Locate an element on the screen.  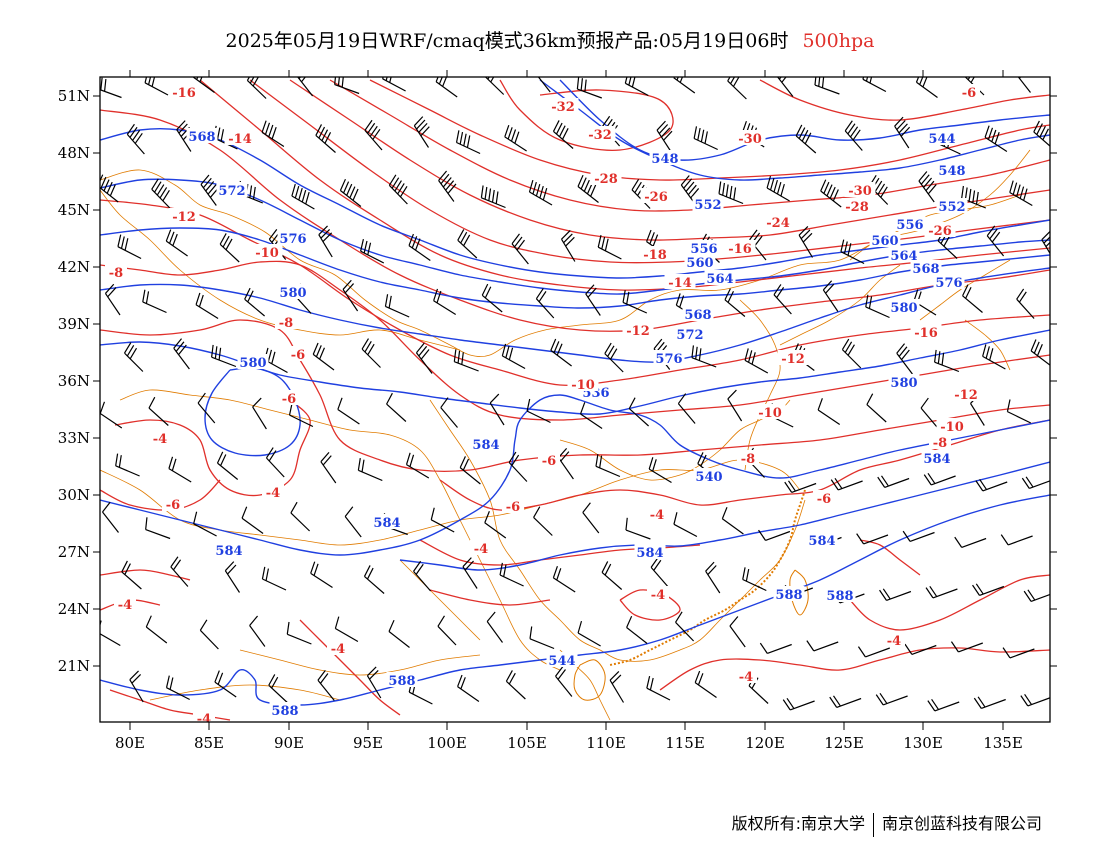
lat-tick-label: 36N is located at coordinates (74, 381).